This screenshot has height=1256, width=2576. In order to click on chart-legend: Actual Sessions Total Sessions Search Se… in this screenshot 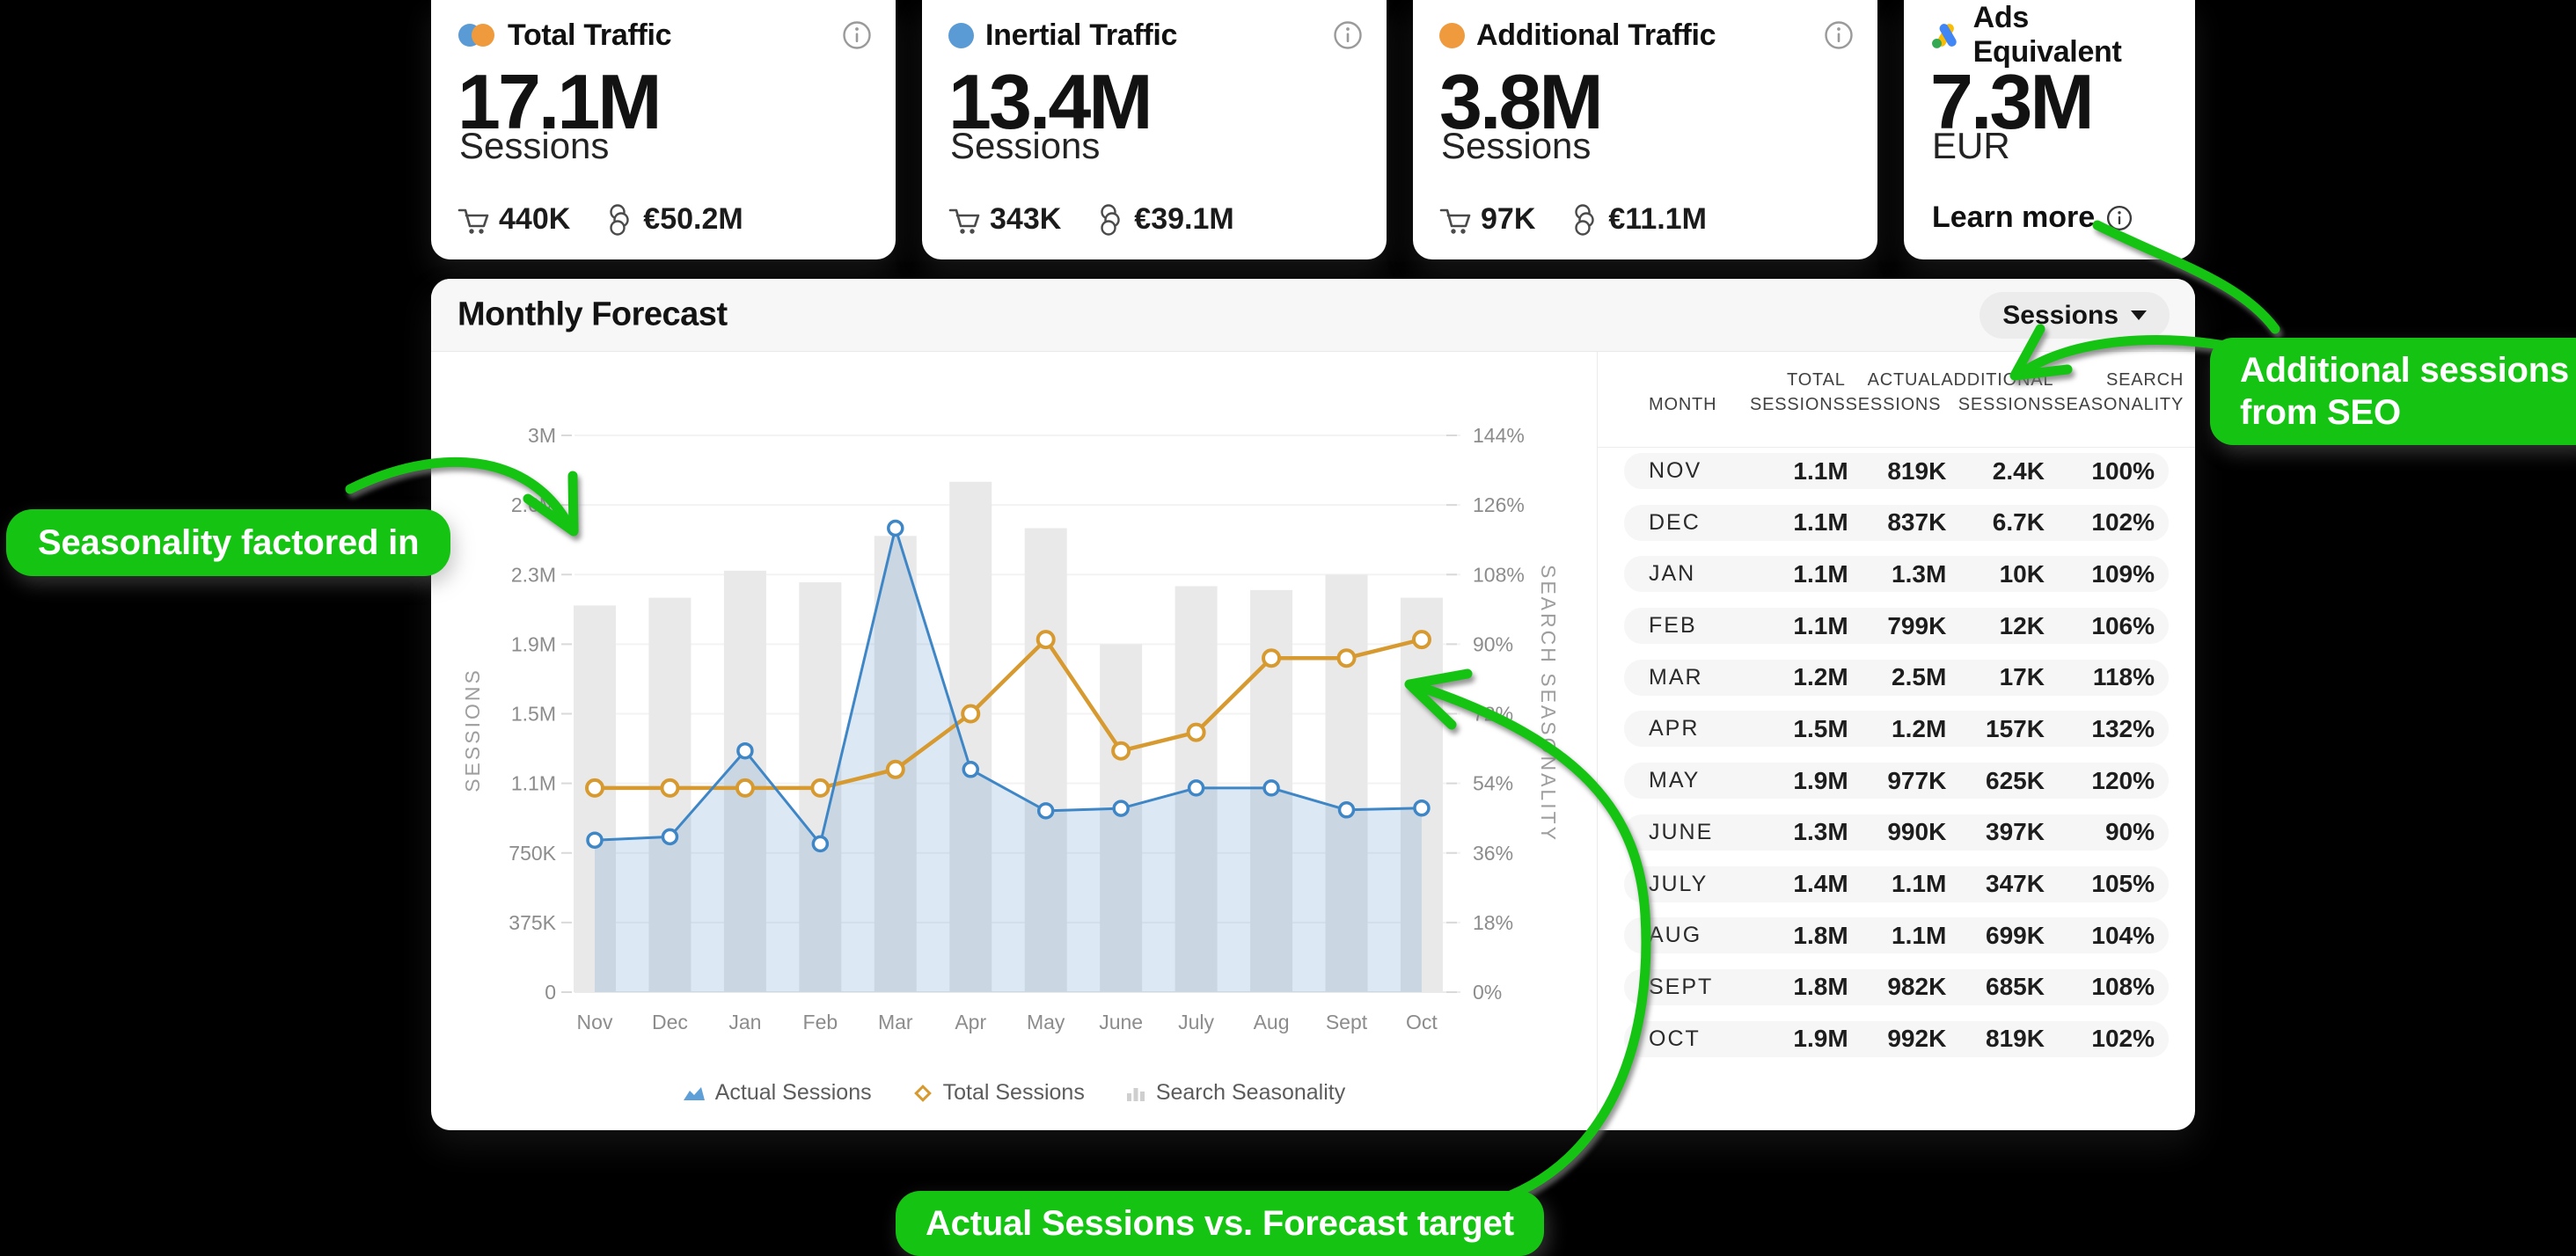, I will do `click(1014, 1093)`.